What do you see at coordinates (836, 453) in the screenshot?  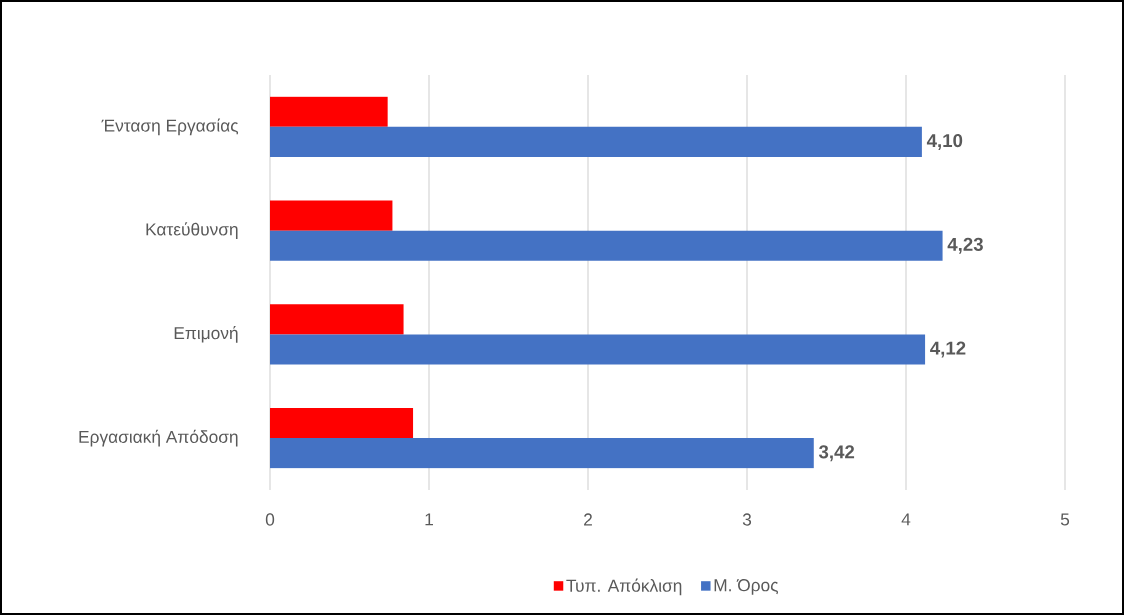 I see `data-label: 3,42` at bounding box center [836, 453].